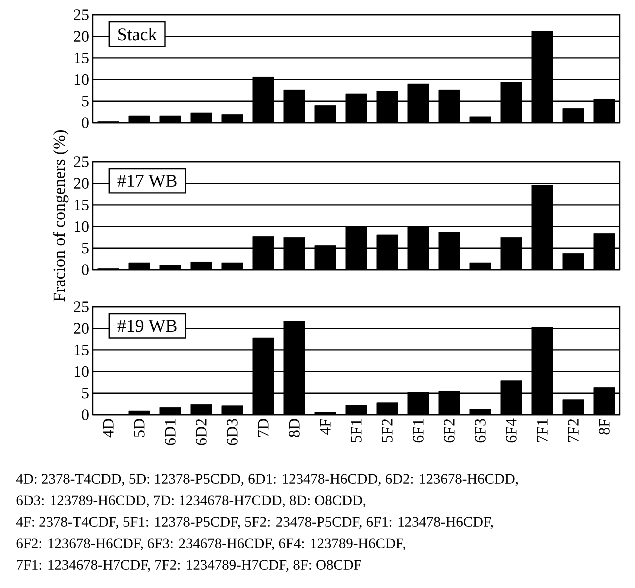  What do you see at coordinates (387, 430) in the screenshot?
I see `x-tick-label: 5F2` at bounding box center [387, 430].